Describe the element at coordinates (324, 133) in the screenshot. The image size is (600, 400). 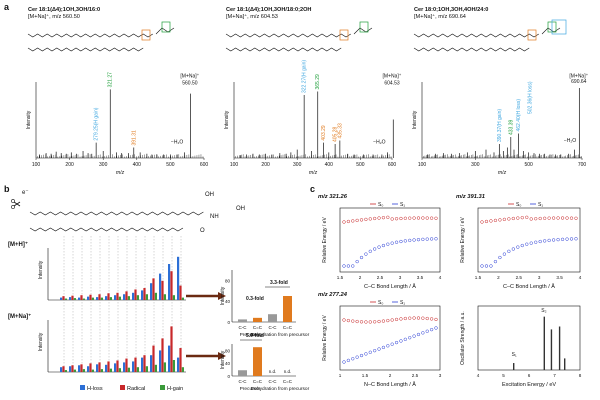
I see `peak-annotation: 403.29` at that location.